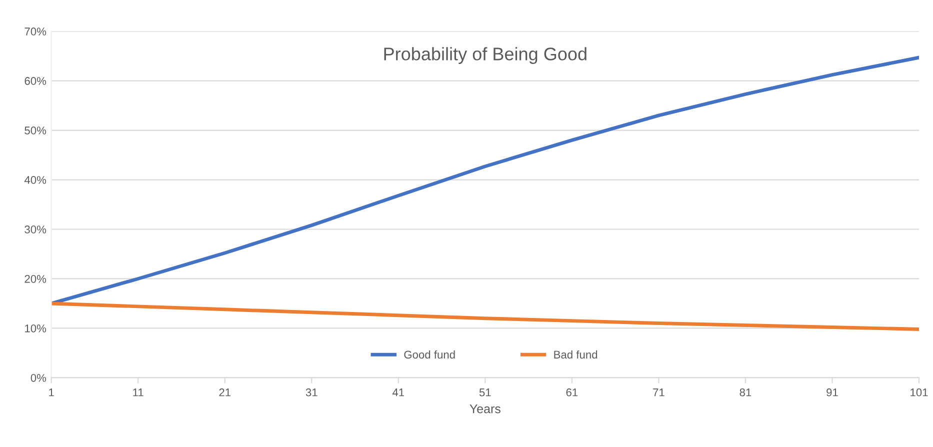 The image size is (933, 447). I want to click on text: Probability of Being Good, so click(485, 55).